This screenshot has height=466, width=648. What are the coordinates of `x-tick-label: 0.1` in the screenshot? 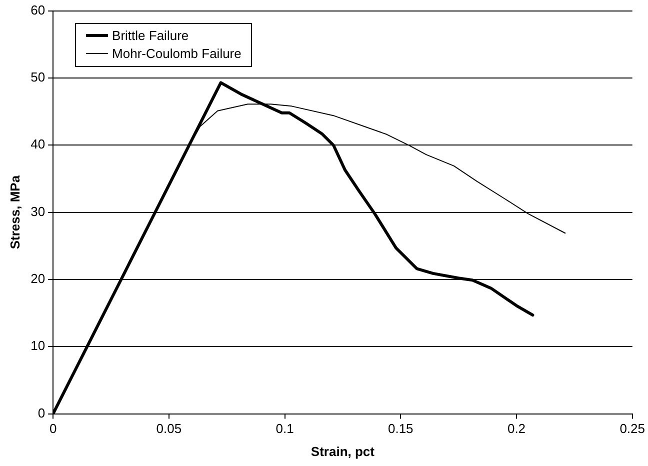 It's located at (285, 428).